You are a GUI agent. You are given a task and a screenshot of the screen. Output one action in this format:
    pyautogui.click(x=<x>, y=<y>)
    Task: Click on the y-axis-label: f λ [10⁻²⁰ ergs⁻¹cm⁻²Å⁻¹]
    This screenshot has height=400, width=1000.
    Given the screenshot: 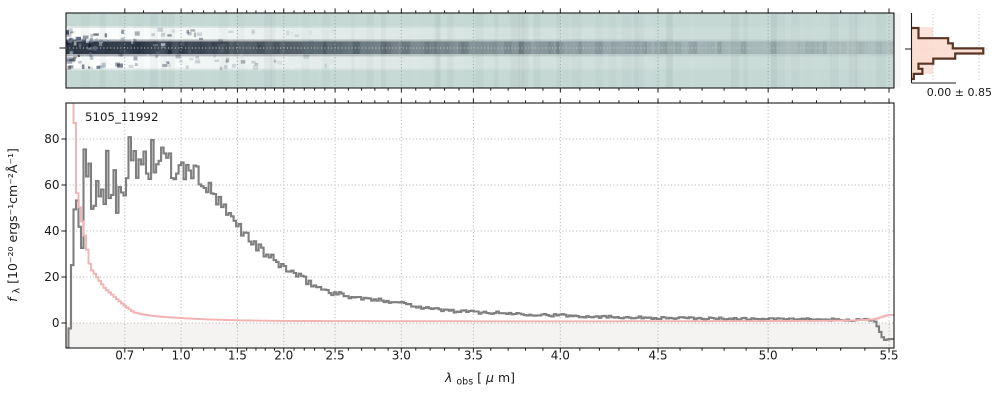 What is the action you would take?
    pyautogui.click(x=14, y=225)
    